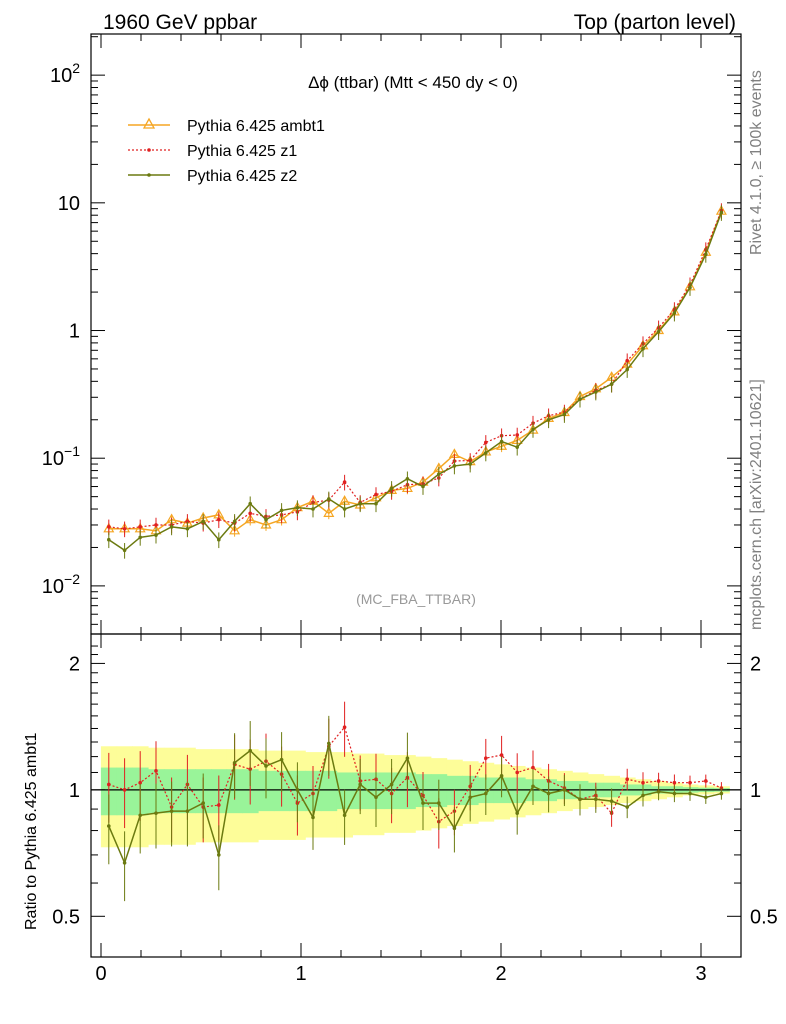  I want to click on x-tick-label: 3, so click(700, 974).